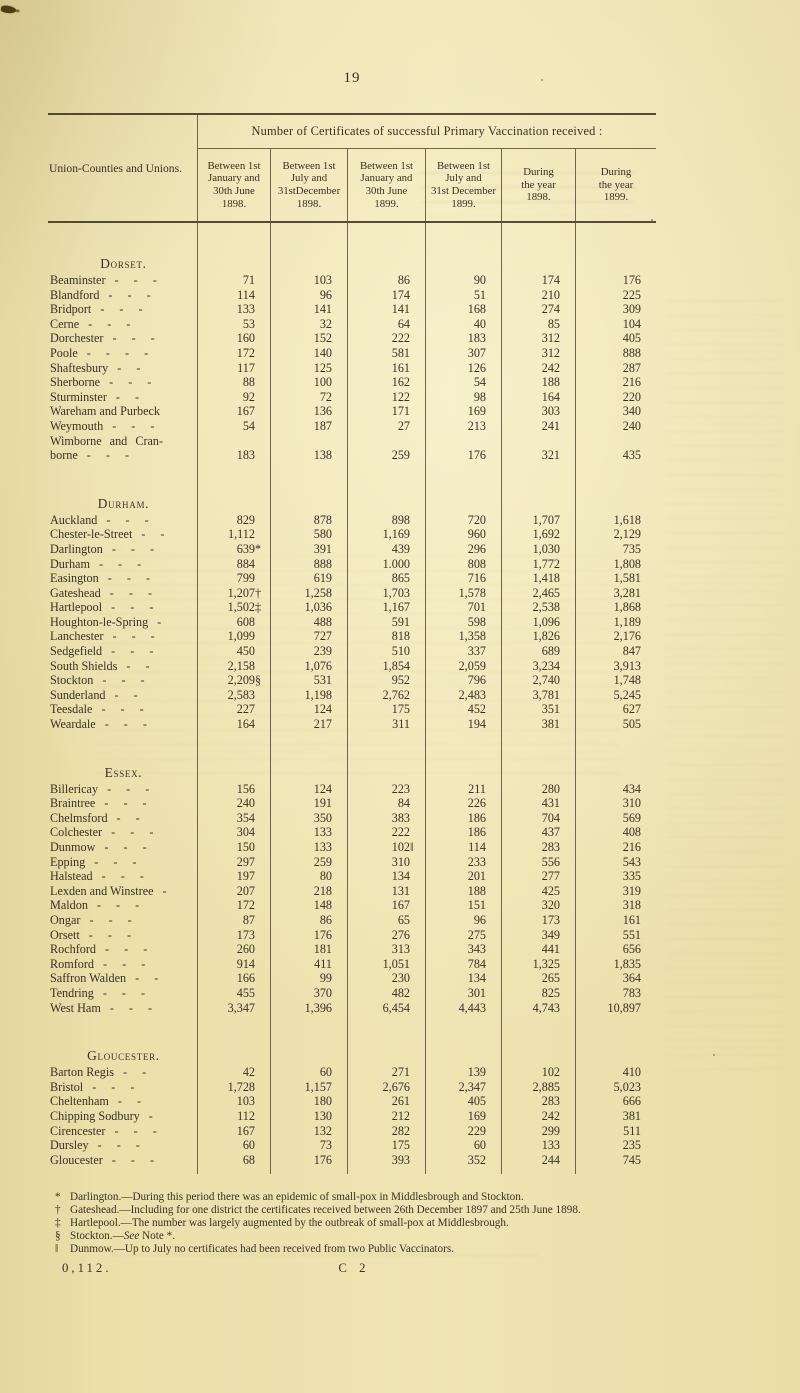 The image size is (800, 1393). I want to click on value-cell: 124, so click(309, 710).